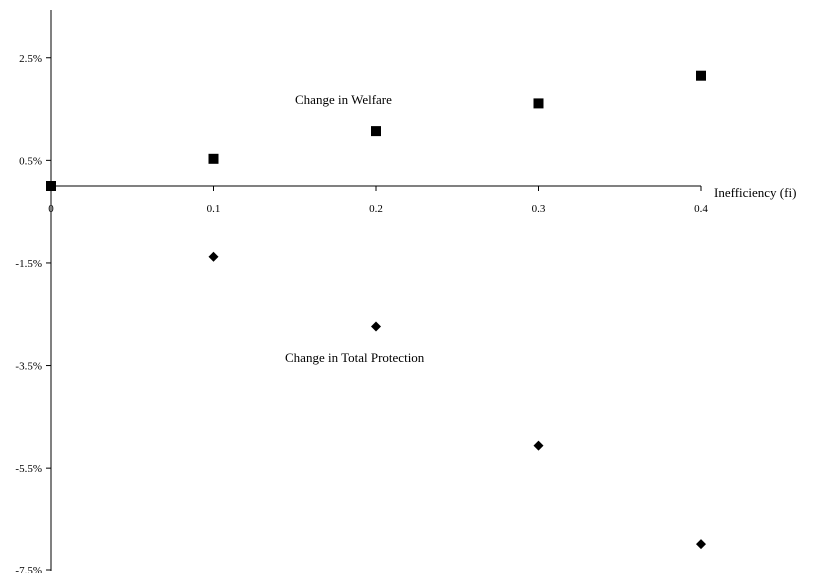 The image size is (814, 578). I want to click on annotation-change-in-welfare: Change in Welfare, so click(343, 99).